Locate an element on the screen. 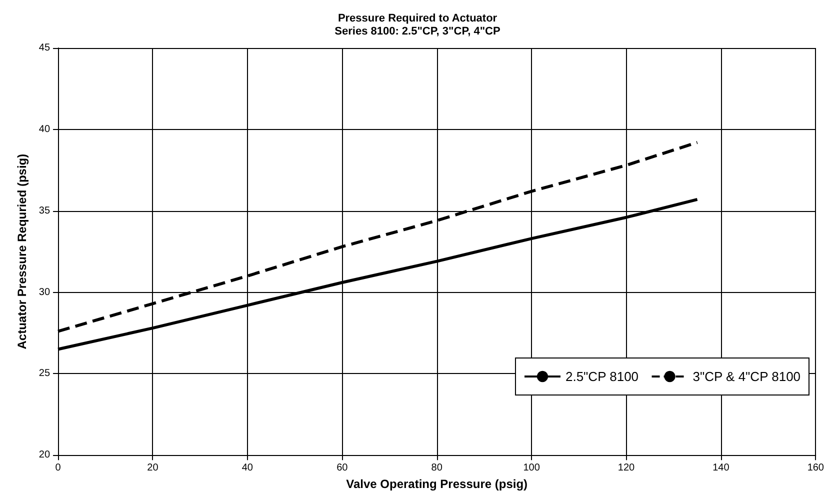 Image resolution: width=835 pixels, height=503 pixels. x-tick-label: 20 is located at coordinates (153, 468).